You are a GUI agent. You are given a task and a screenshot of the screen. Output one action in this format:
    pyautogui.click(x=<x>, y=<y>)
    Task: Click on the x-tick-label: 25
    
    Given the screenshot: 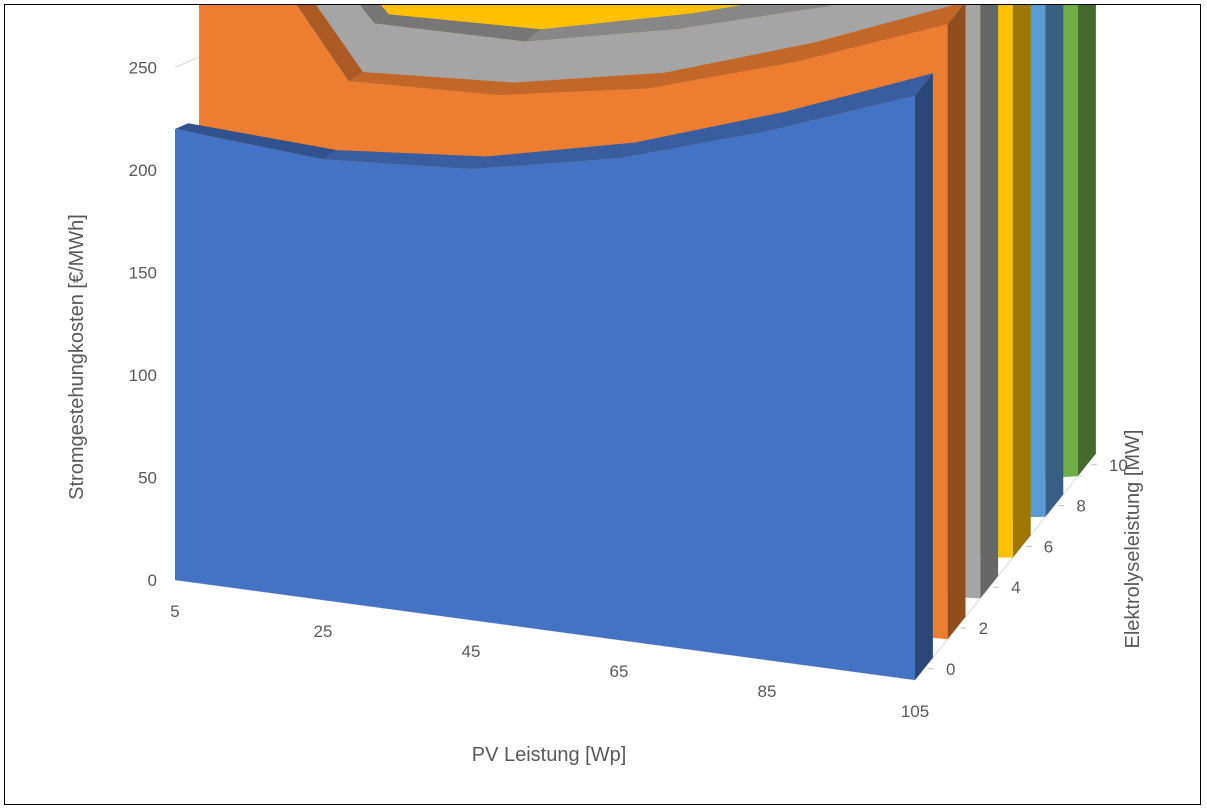 What is the action you would take?
    pyautogui.click(x=323, y=631)
    